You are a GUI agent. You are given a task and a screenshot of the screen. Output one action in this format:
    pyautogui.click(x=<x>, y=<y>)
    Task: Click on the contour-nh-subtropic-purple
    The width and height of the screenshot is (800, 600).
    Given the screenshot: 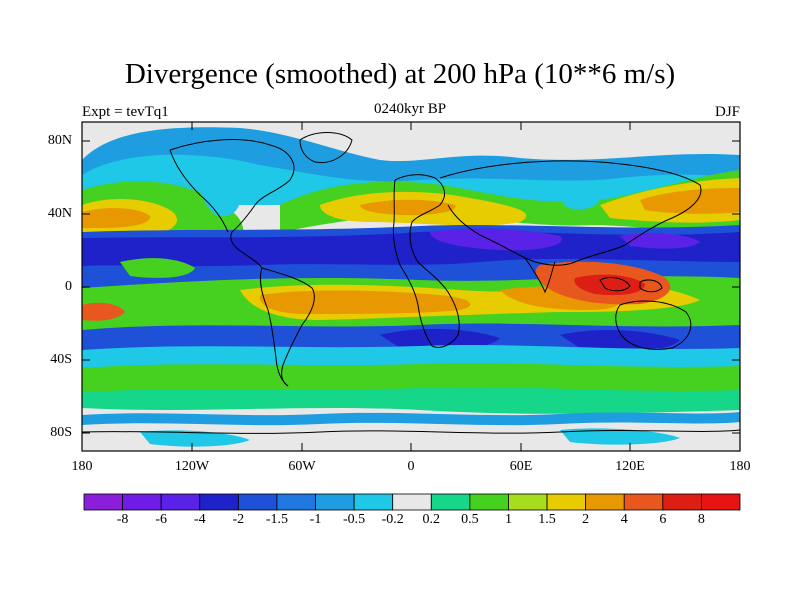 What is the action you would take?
    pyautogui.click(x=565, y=239)
    